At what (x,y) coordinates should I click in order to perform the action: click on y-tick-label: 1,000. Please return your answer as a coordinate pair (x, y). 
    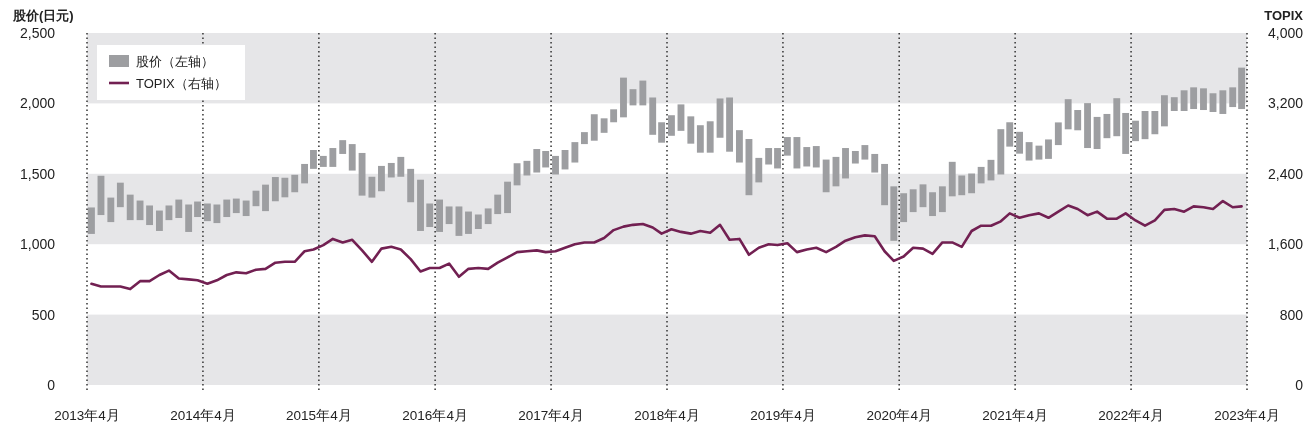
    Looking at the image, I should click on (37, 244).